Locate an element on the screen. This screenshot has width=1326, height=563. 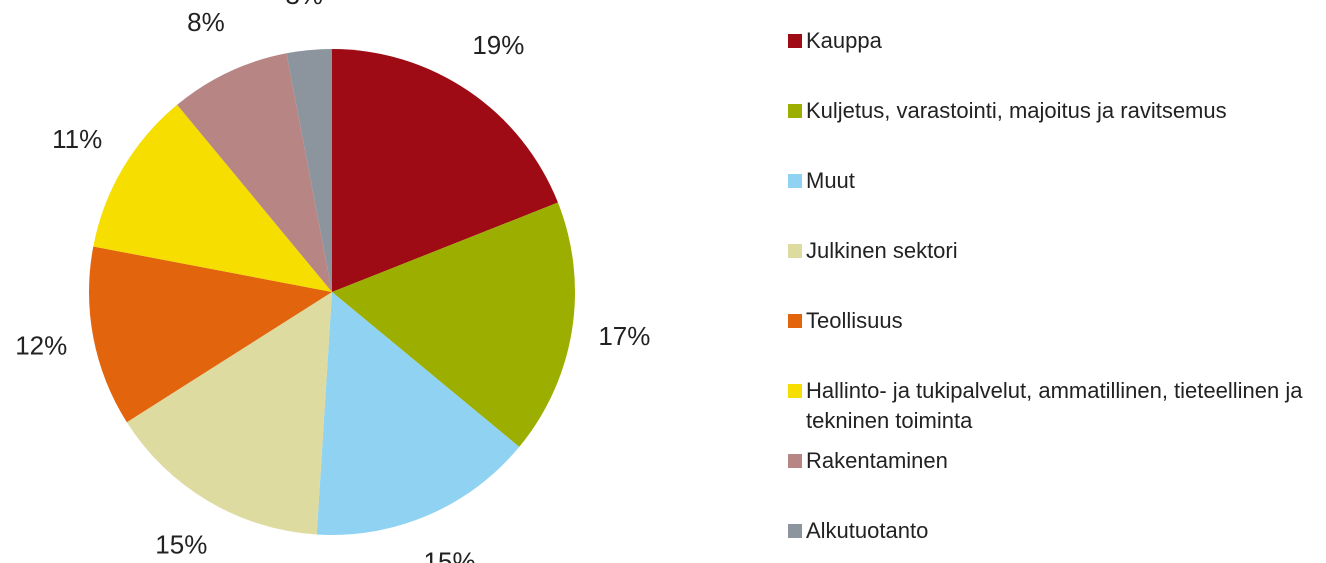
data-label: 3% is located at coordinates (304, 5).